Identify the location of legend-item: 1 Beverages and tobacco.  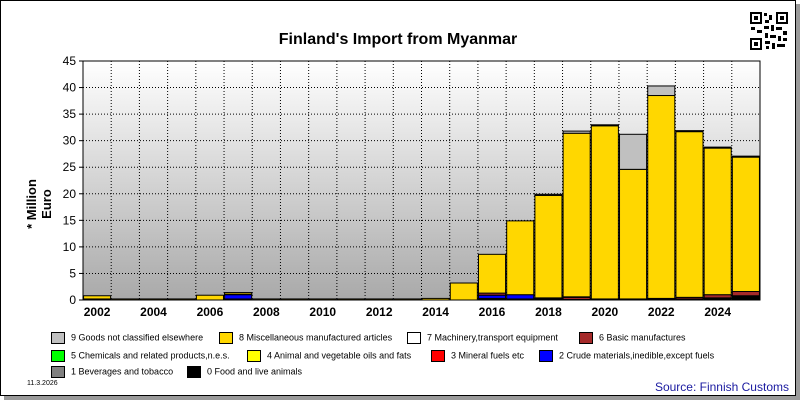
(112, 371).